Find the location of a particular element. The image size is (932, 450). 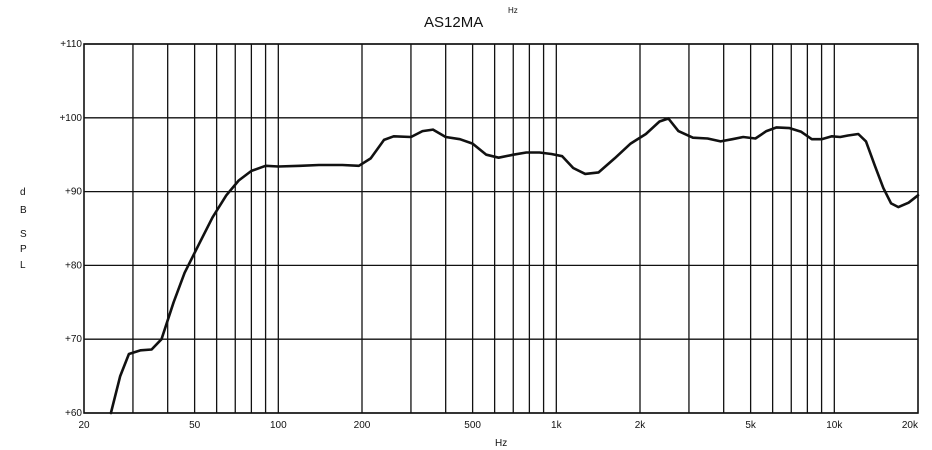

y-tick-label: +70 is located at coordinates (73, 339).